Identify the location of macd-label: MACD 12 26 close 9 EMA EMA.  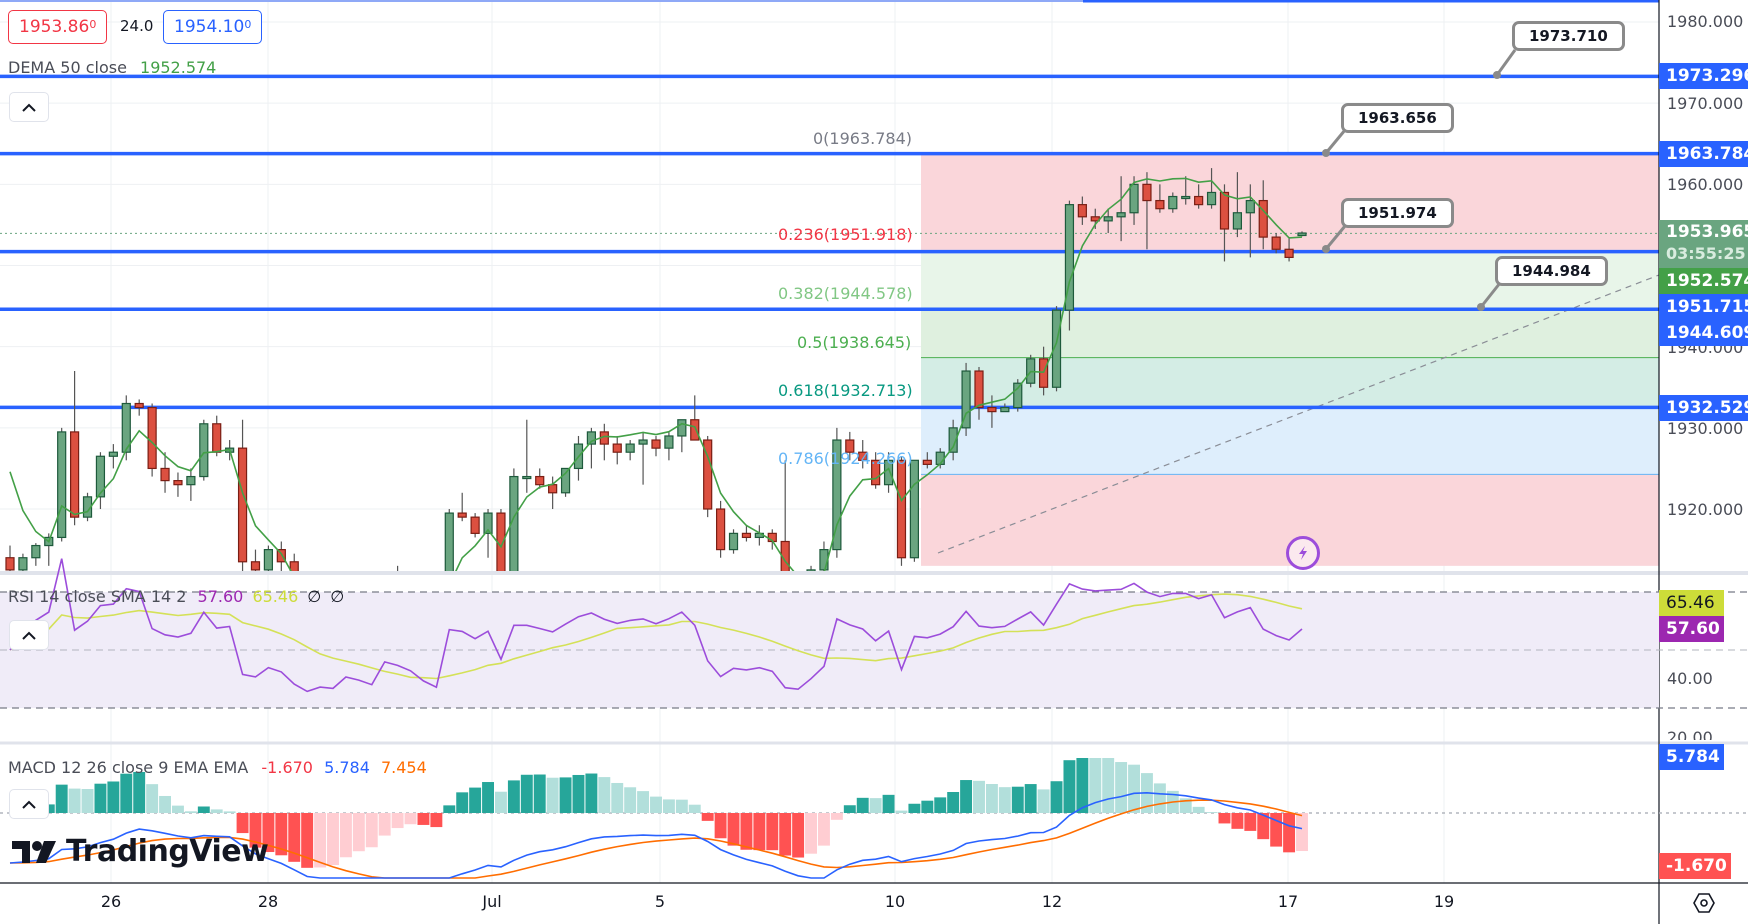
(128, 767).